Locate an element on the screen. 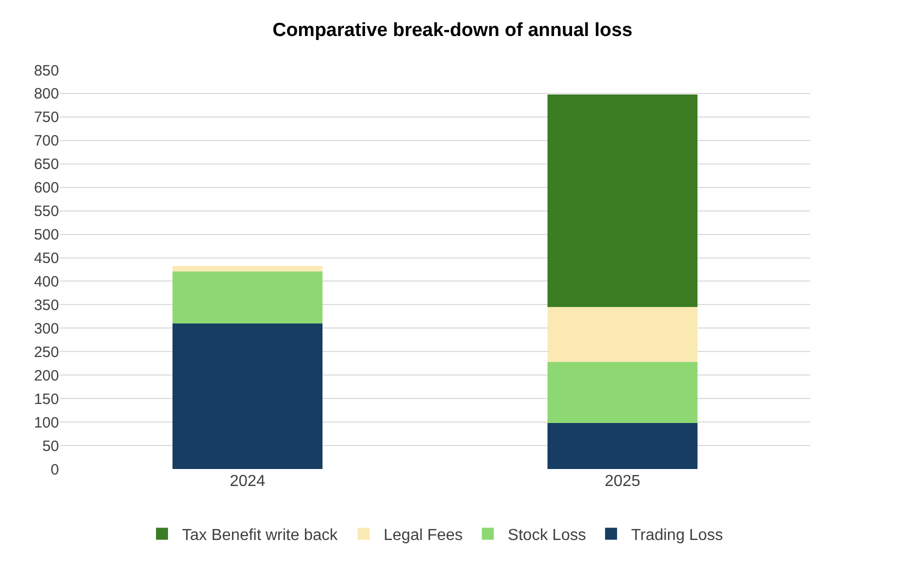 The width and height of the screenshot is (905, 563). y-tick-label: 450 is located at coordinates (46, 259).